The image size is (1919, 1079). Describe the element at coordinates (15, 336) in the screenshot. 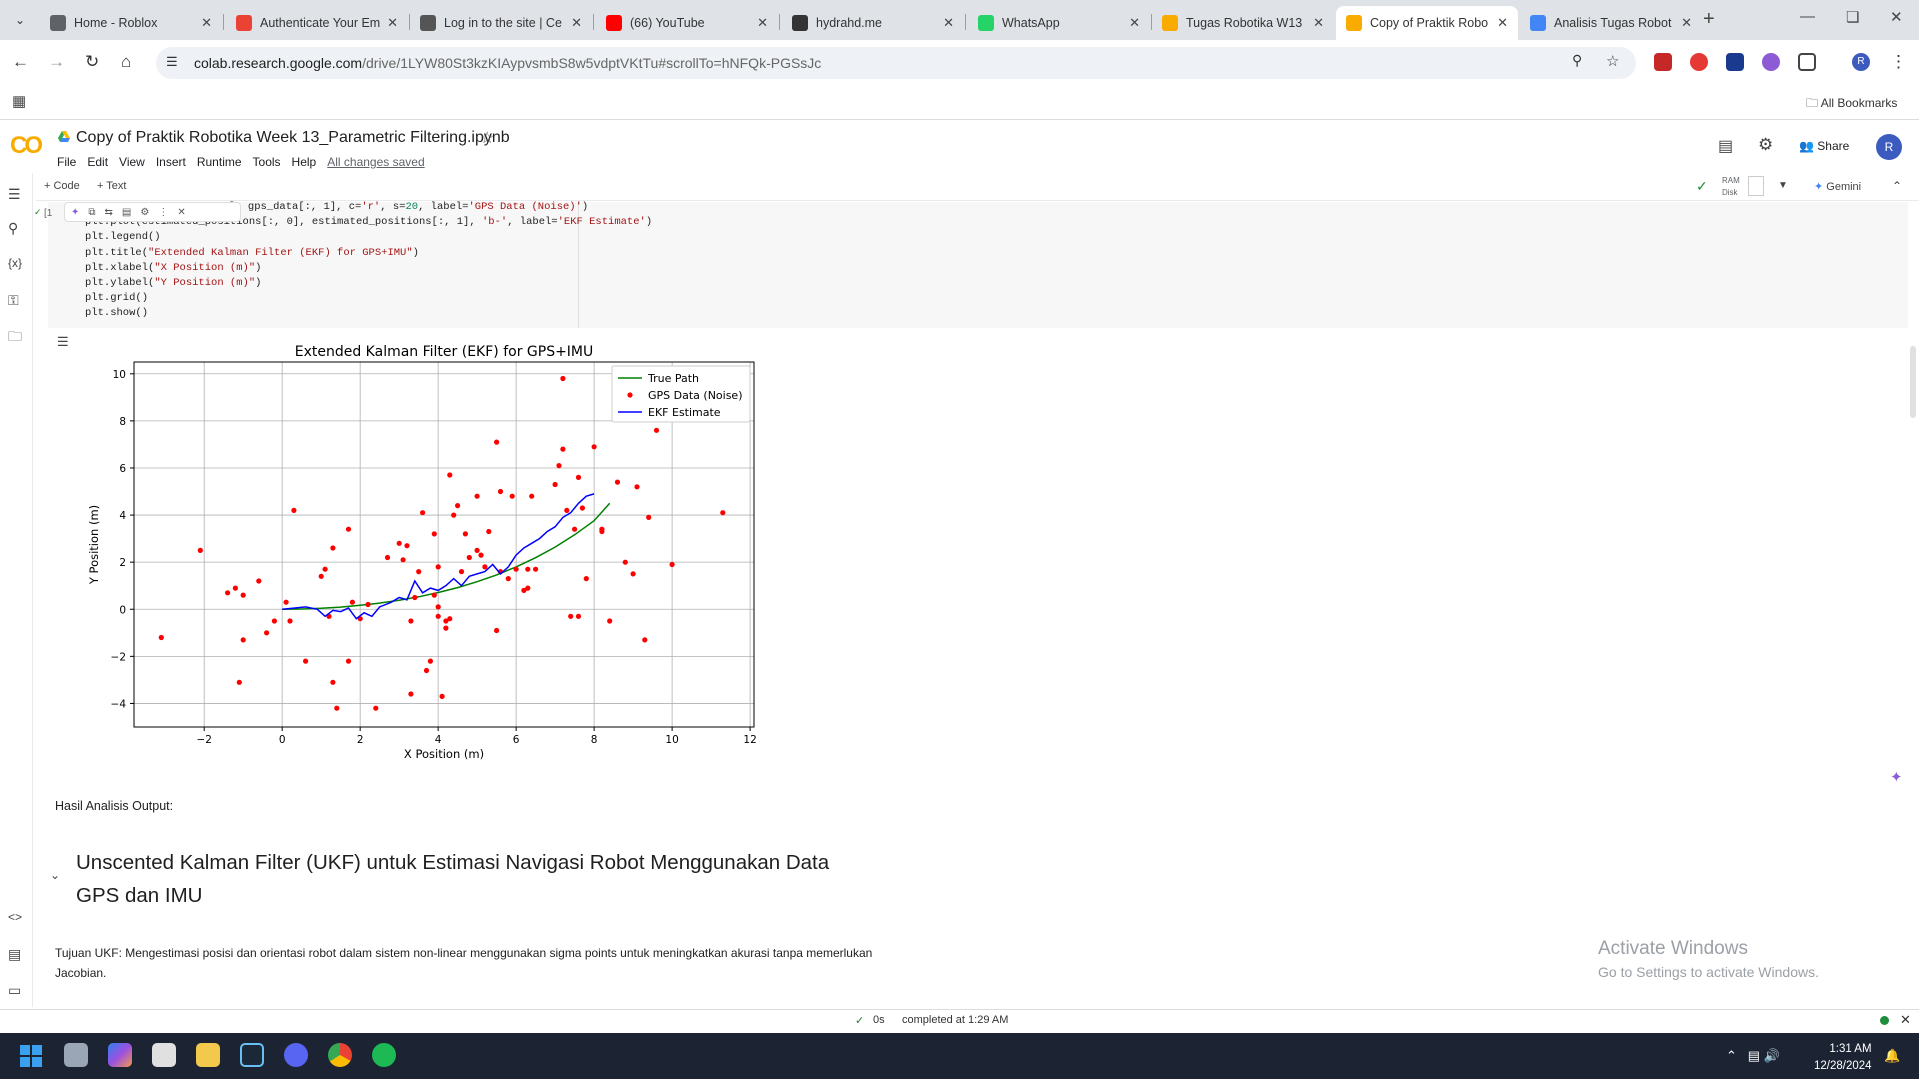

I see `files-folder-icon: 🗀` at that location.